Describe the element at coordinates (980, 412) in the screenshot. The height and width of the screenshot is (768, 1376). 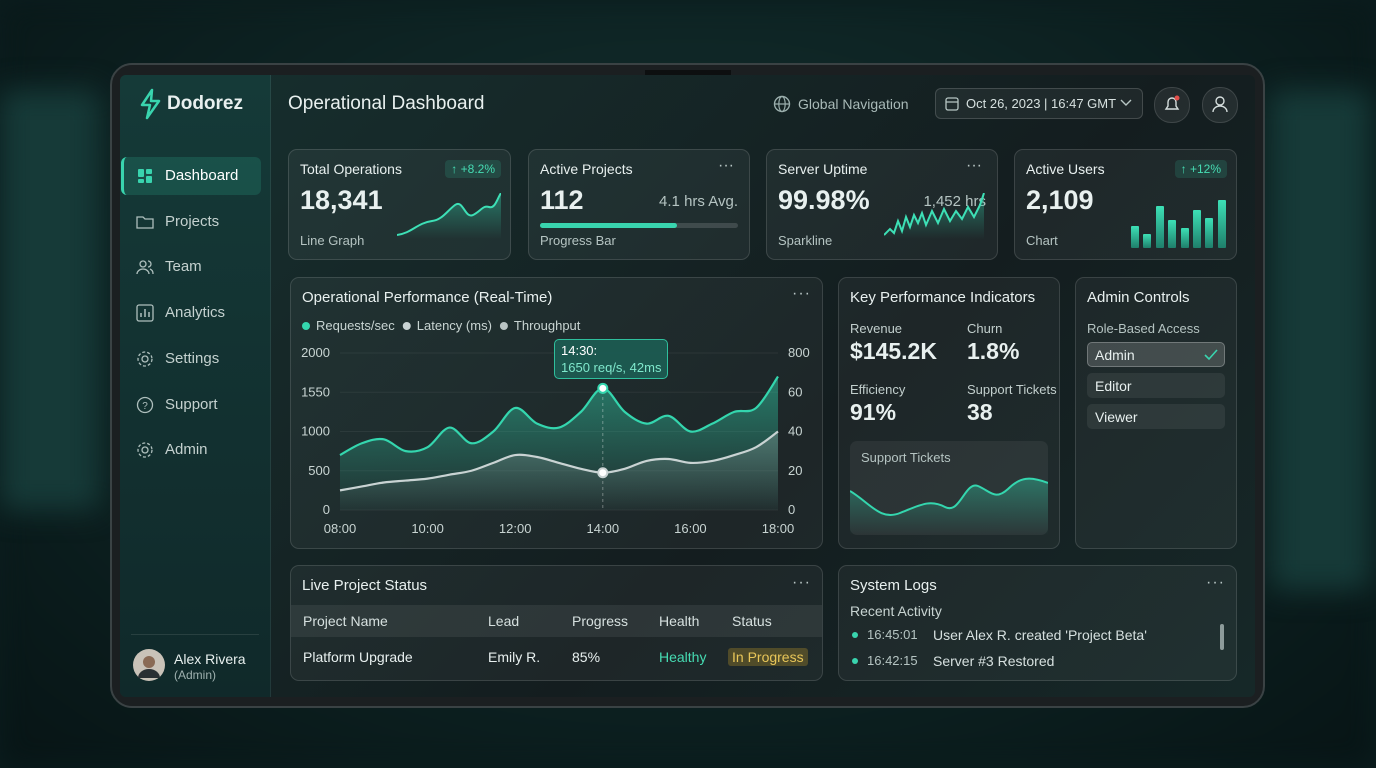
I see `kpi-value: 38` at that location.